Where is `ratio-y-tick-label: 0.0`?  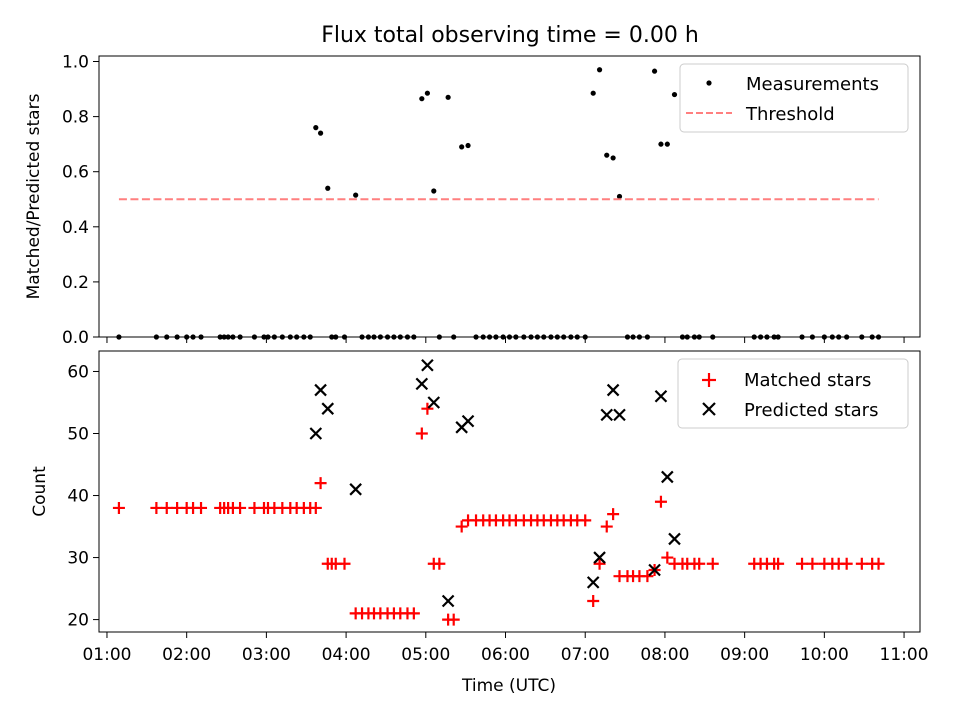
ratio-y-tick-label: 0.0 is located at coordinates (75, 338).